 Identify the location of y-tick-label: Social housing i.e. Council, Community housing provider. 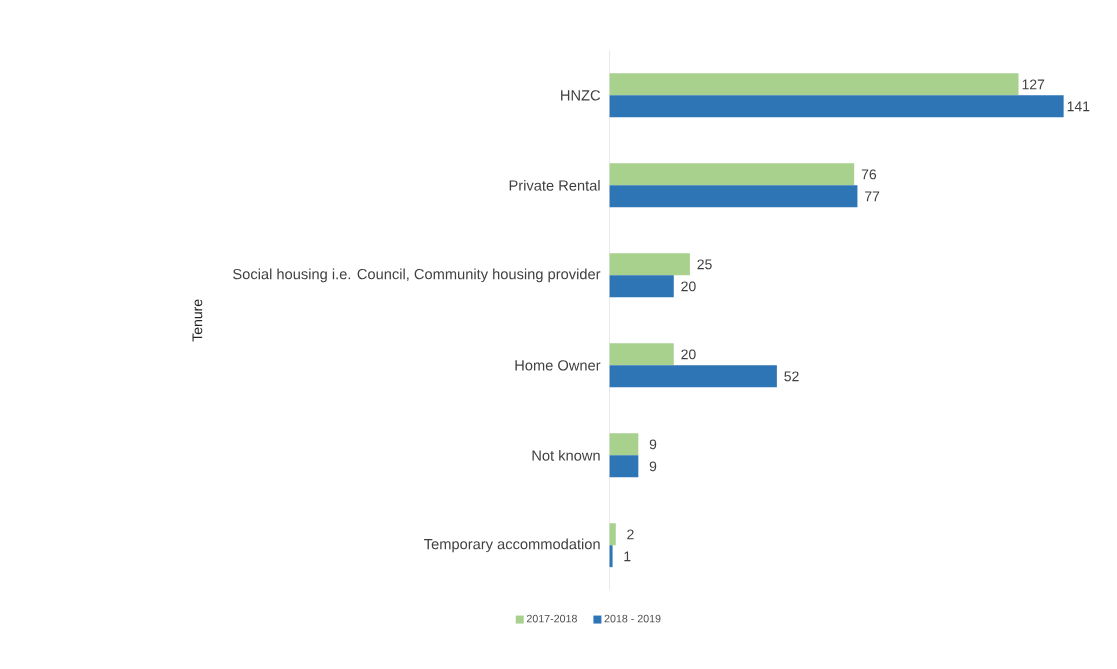
(417, 275).